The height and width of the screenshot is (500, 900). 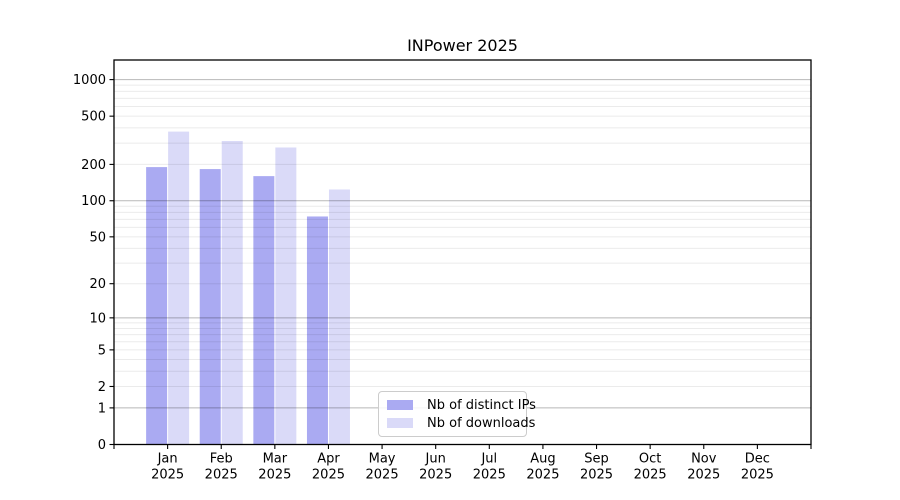 What do you see at coordinates (264, 310) in the screenshot?
I see `bar-distinct-ips-mar` at bounding box center [264, 310].